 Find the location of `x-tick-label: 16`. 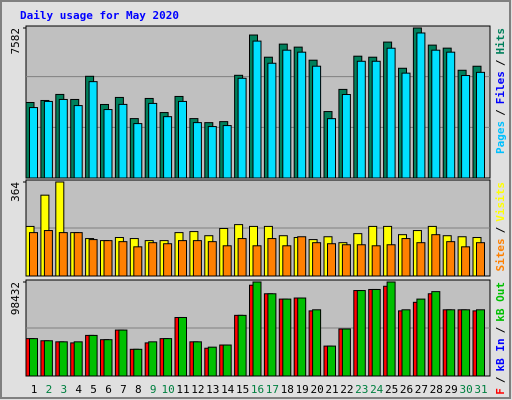

x-tick-label: 16 is located at coordinates (257, 389).